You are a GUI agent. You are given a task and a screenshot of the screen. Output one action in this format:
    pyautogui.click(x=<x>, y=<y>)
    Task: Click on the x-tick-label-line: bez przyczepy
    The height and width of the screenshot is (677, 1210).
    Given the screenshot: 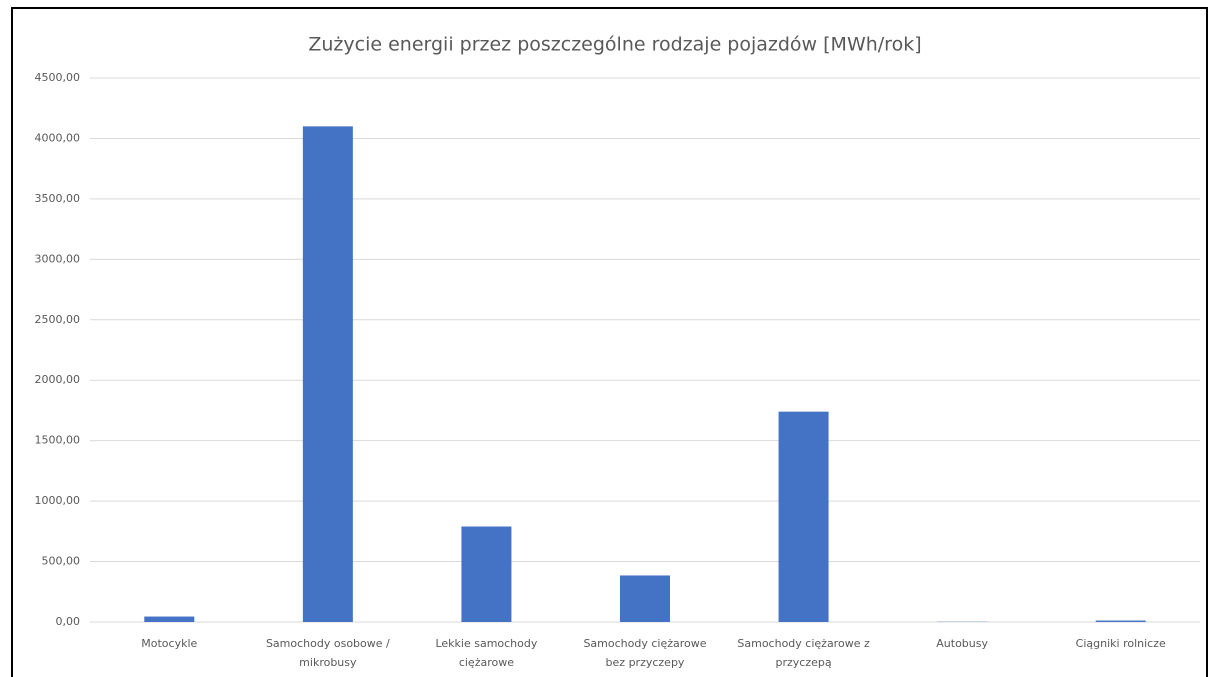 What is the action you would take?
    pyautogui.click(x=645, y=662)
    